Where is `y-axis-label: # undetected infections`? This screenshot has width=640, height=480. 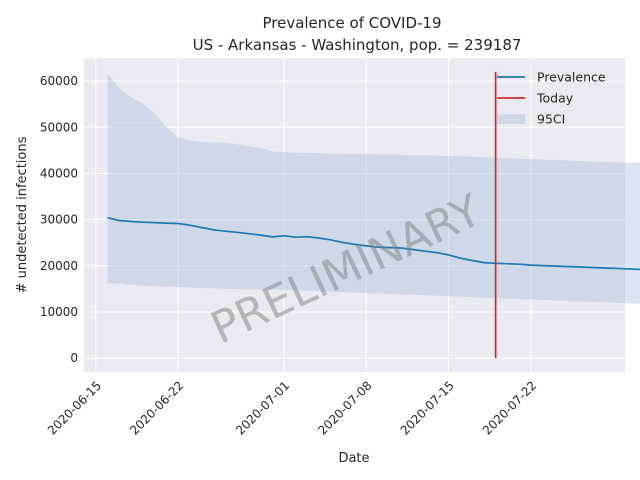 y-axis-label: # undetected infections is located at coordinates (22, 214).